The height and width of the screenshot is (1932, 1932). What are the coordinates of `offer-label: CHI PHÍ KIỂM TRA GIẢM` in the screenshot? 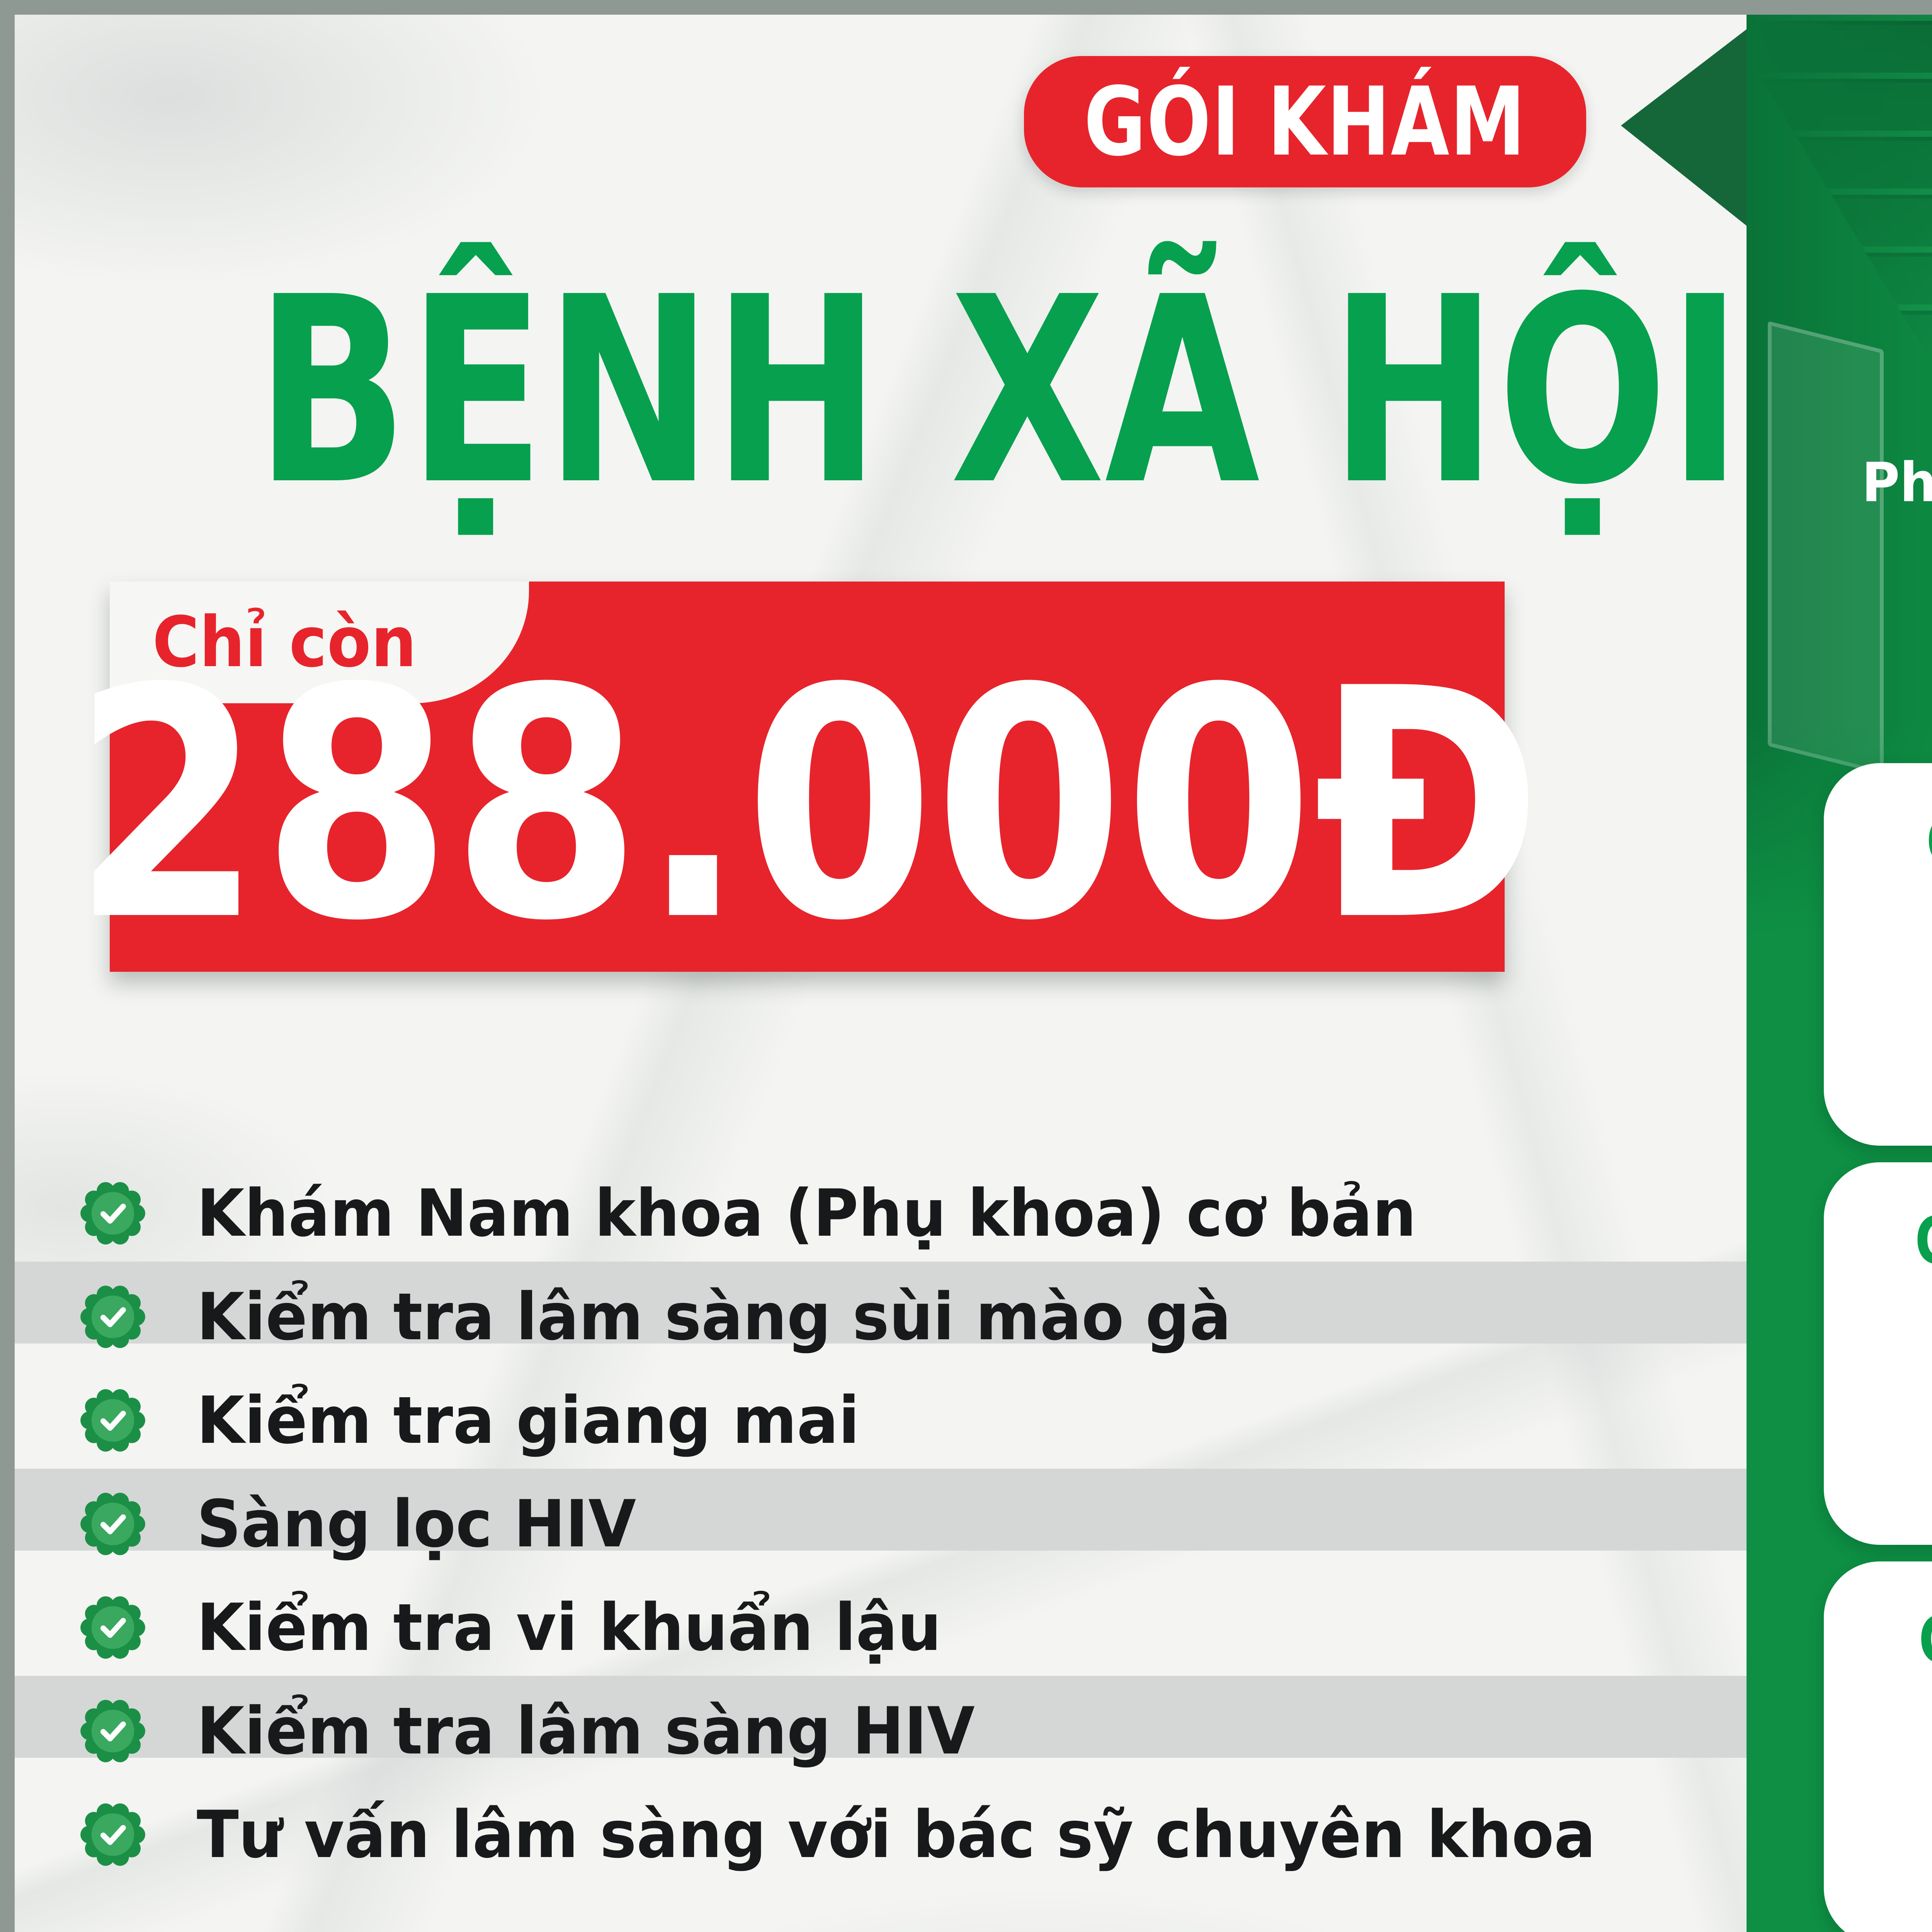 It's located at (1926, 1640).